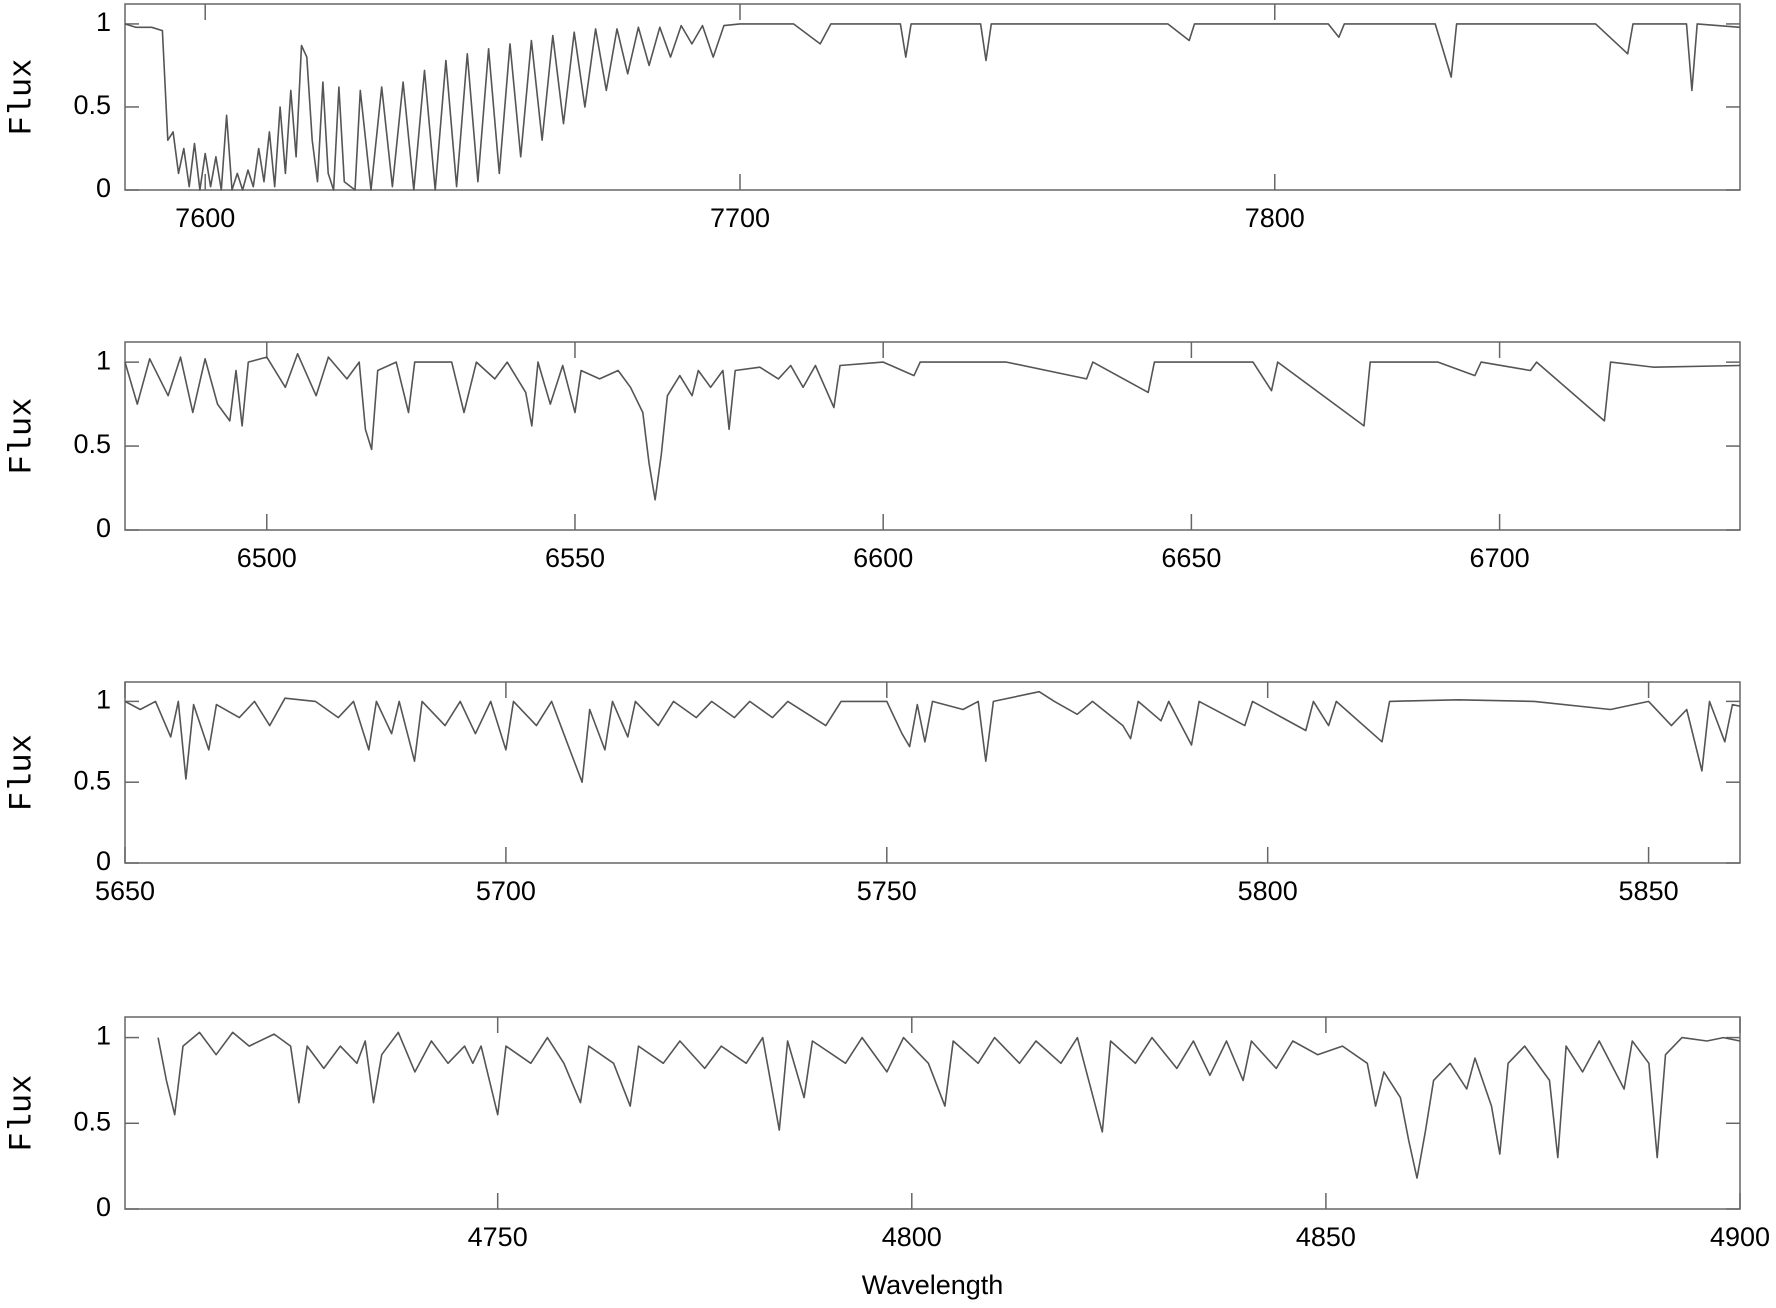  What do you see at coordinates (498, 1237) in the screenshot?
I see `x-tick-label: 4750` at bounding box center [498, 1237].